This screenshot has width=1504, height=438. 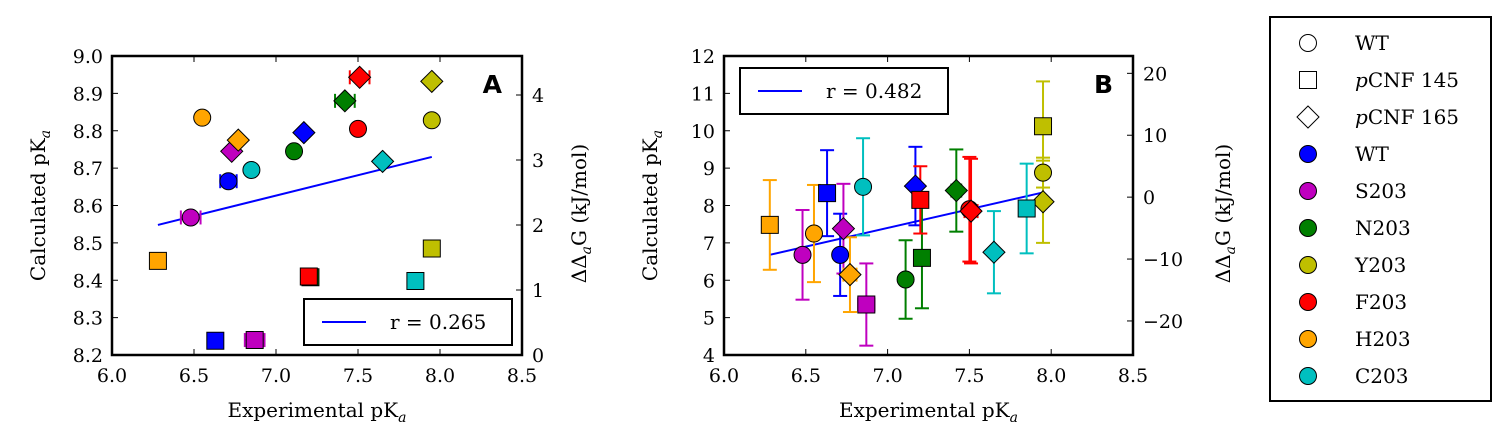 I want to click on legend-marker-h203, so click(x=1308, y=339).